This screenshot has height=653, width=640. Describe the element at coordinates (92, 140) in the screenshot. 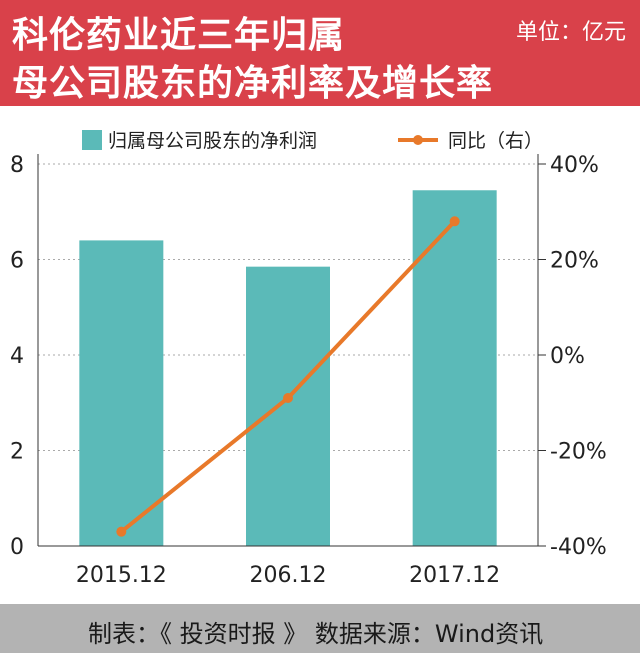

I see `legend-bar-swatch` at that location.